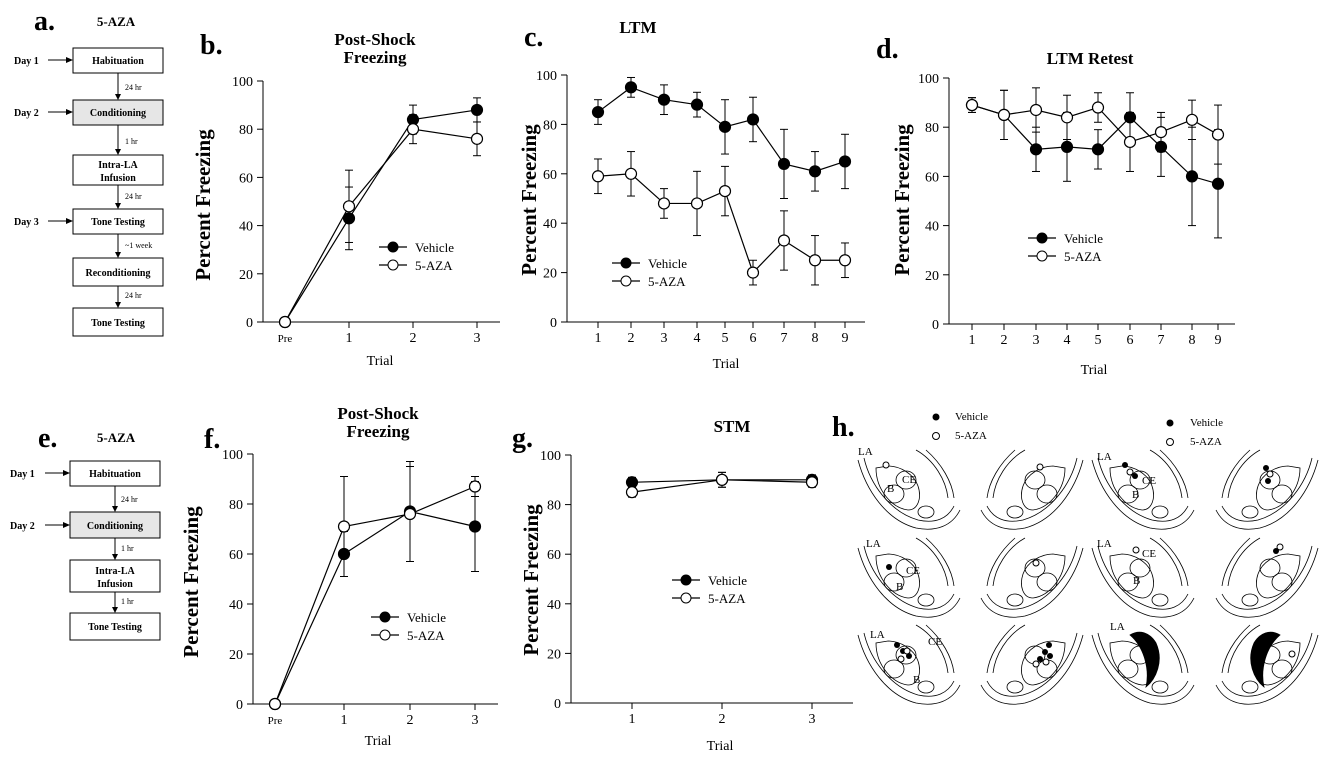  What do you see at coordinates (873, 544) in the screenshot?
I see `region-label-la-3: LA` at bounding box center [873, 544].